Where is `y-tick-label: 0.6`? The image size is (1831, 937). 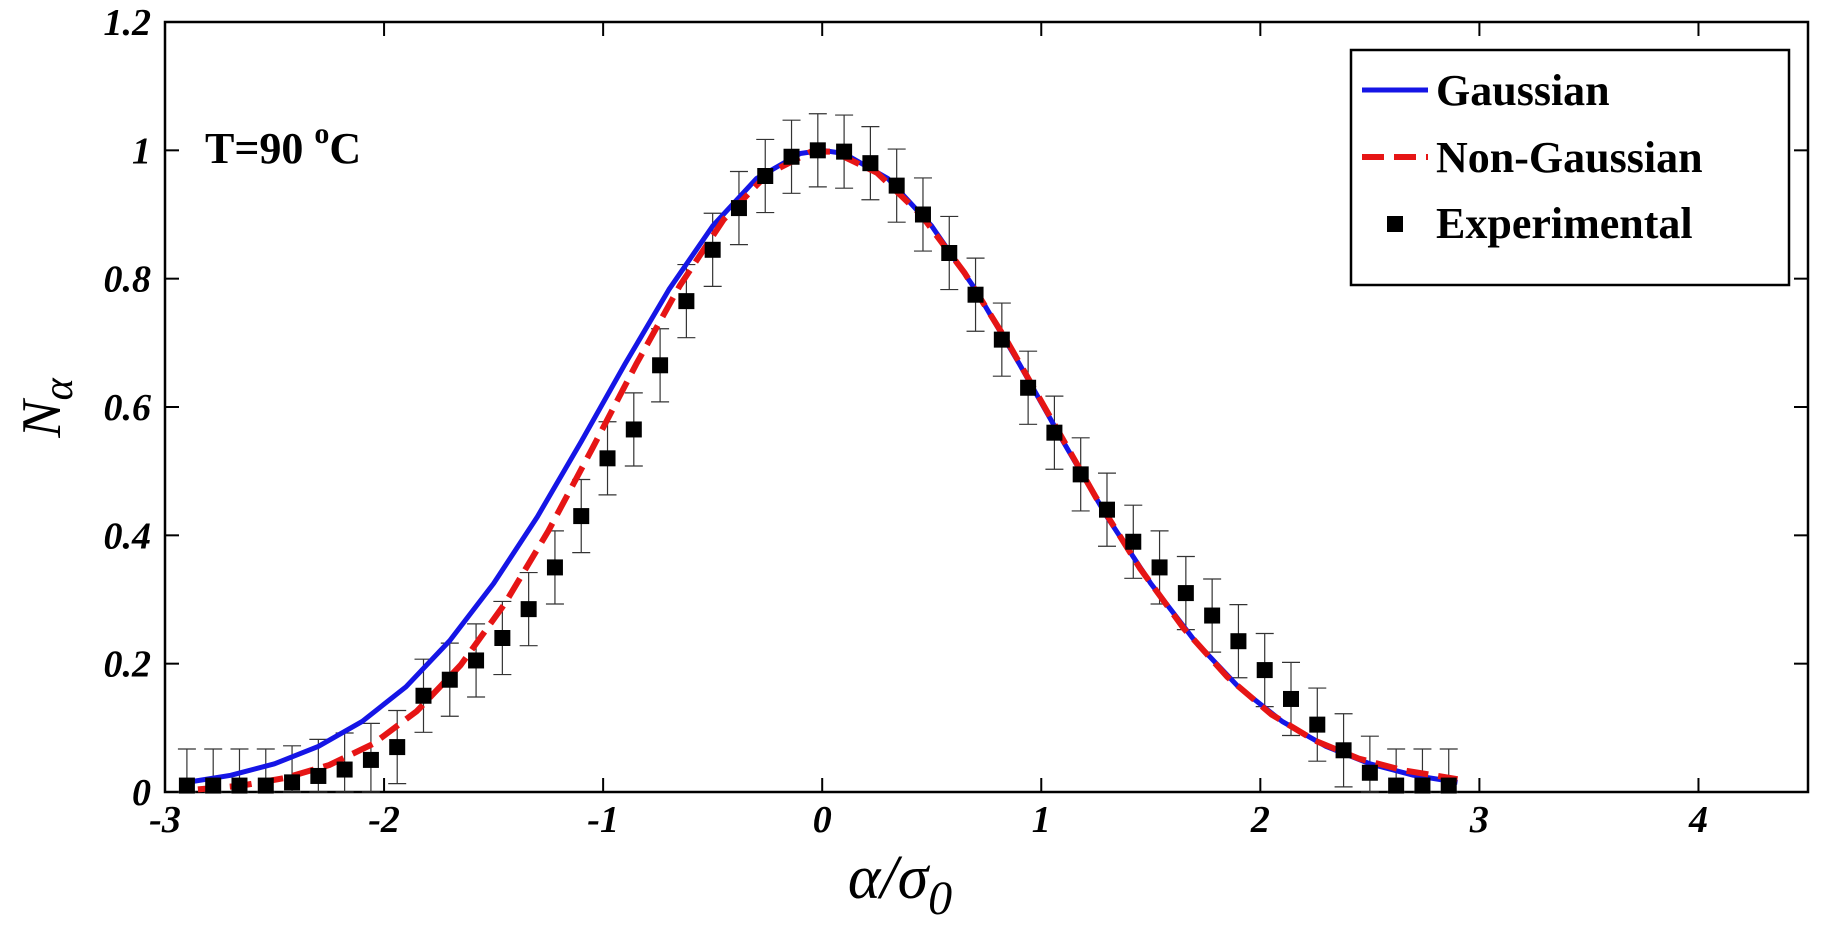 y-tick-label: 0.6 is located at coordinates (128, 408).